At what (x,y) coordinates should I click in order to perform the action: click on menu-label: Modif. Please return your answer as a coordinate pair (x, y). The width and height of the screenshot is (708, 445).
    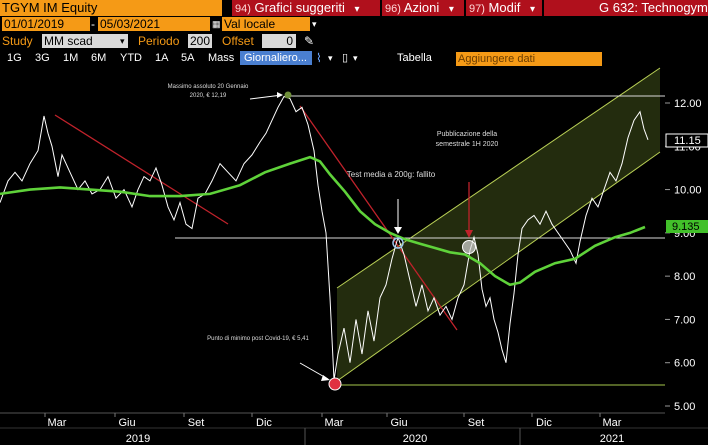
    Looking at the image, I should click on (504, 7).